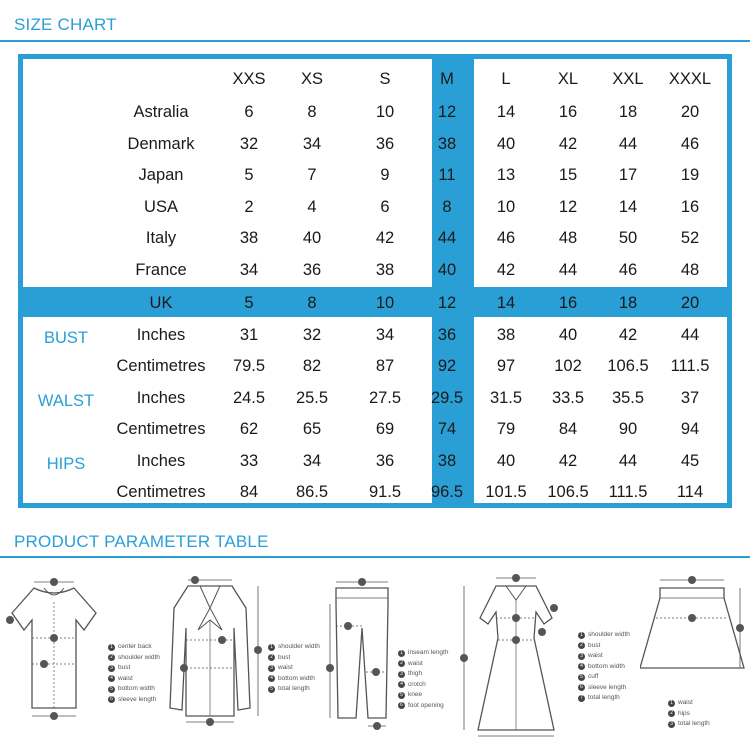 The image size is (750, 750). Describe the element at coordinates (401, 685) in the screenshot. I see `number-badge-icon: 4` at that location.